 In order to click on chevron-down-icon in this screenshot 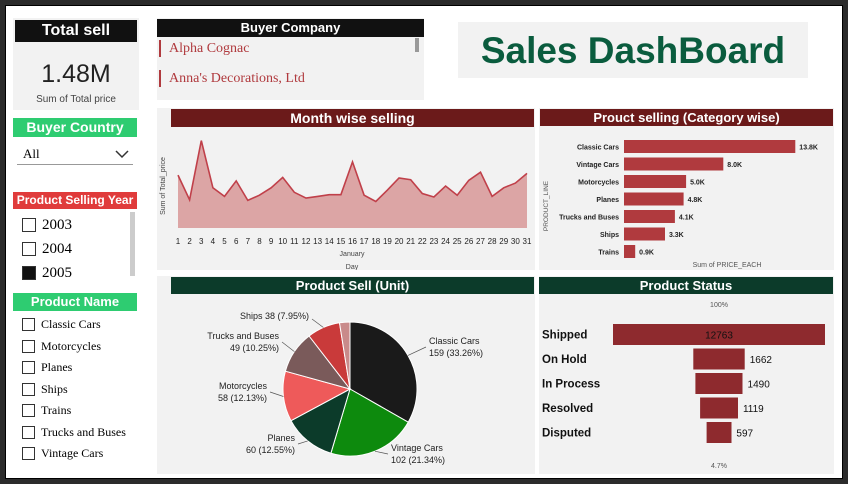, I will do `click(122, 154)`.